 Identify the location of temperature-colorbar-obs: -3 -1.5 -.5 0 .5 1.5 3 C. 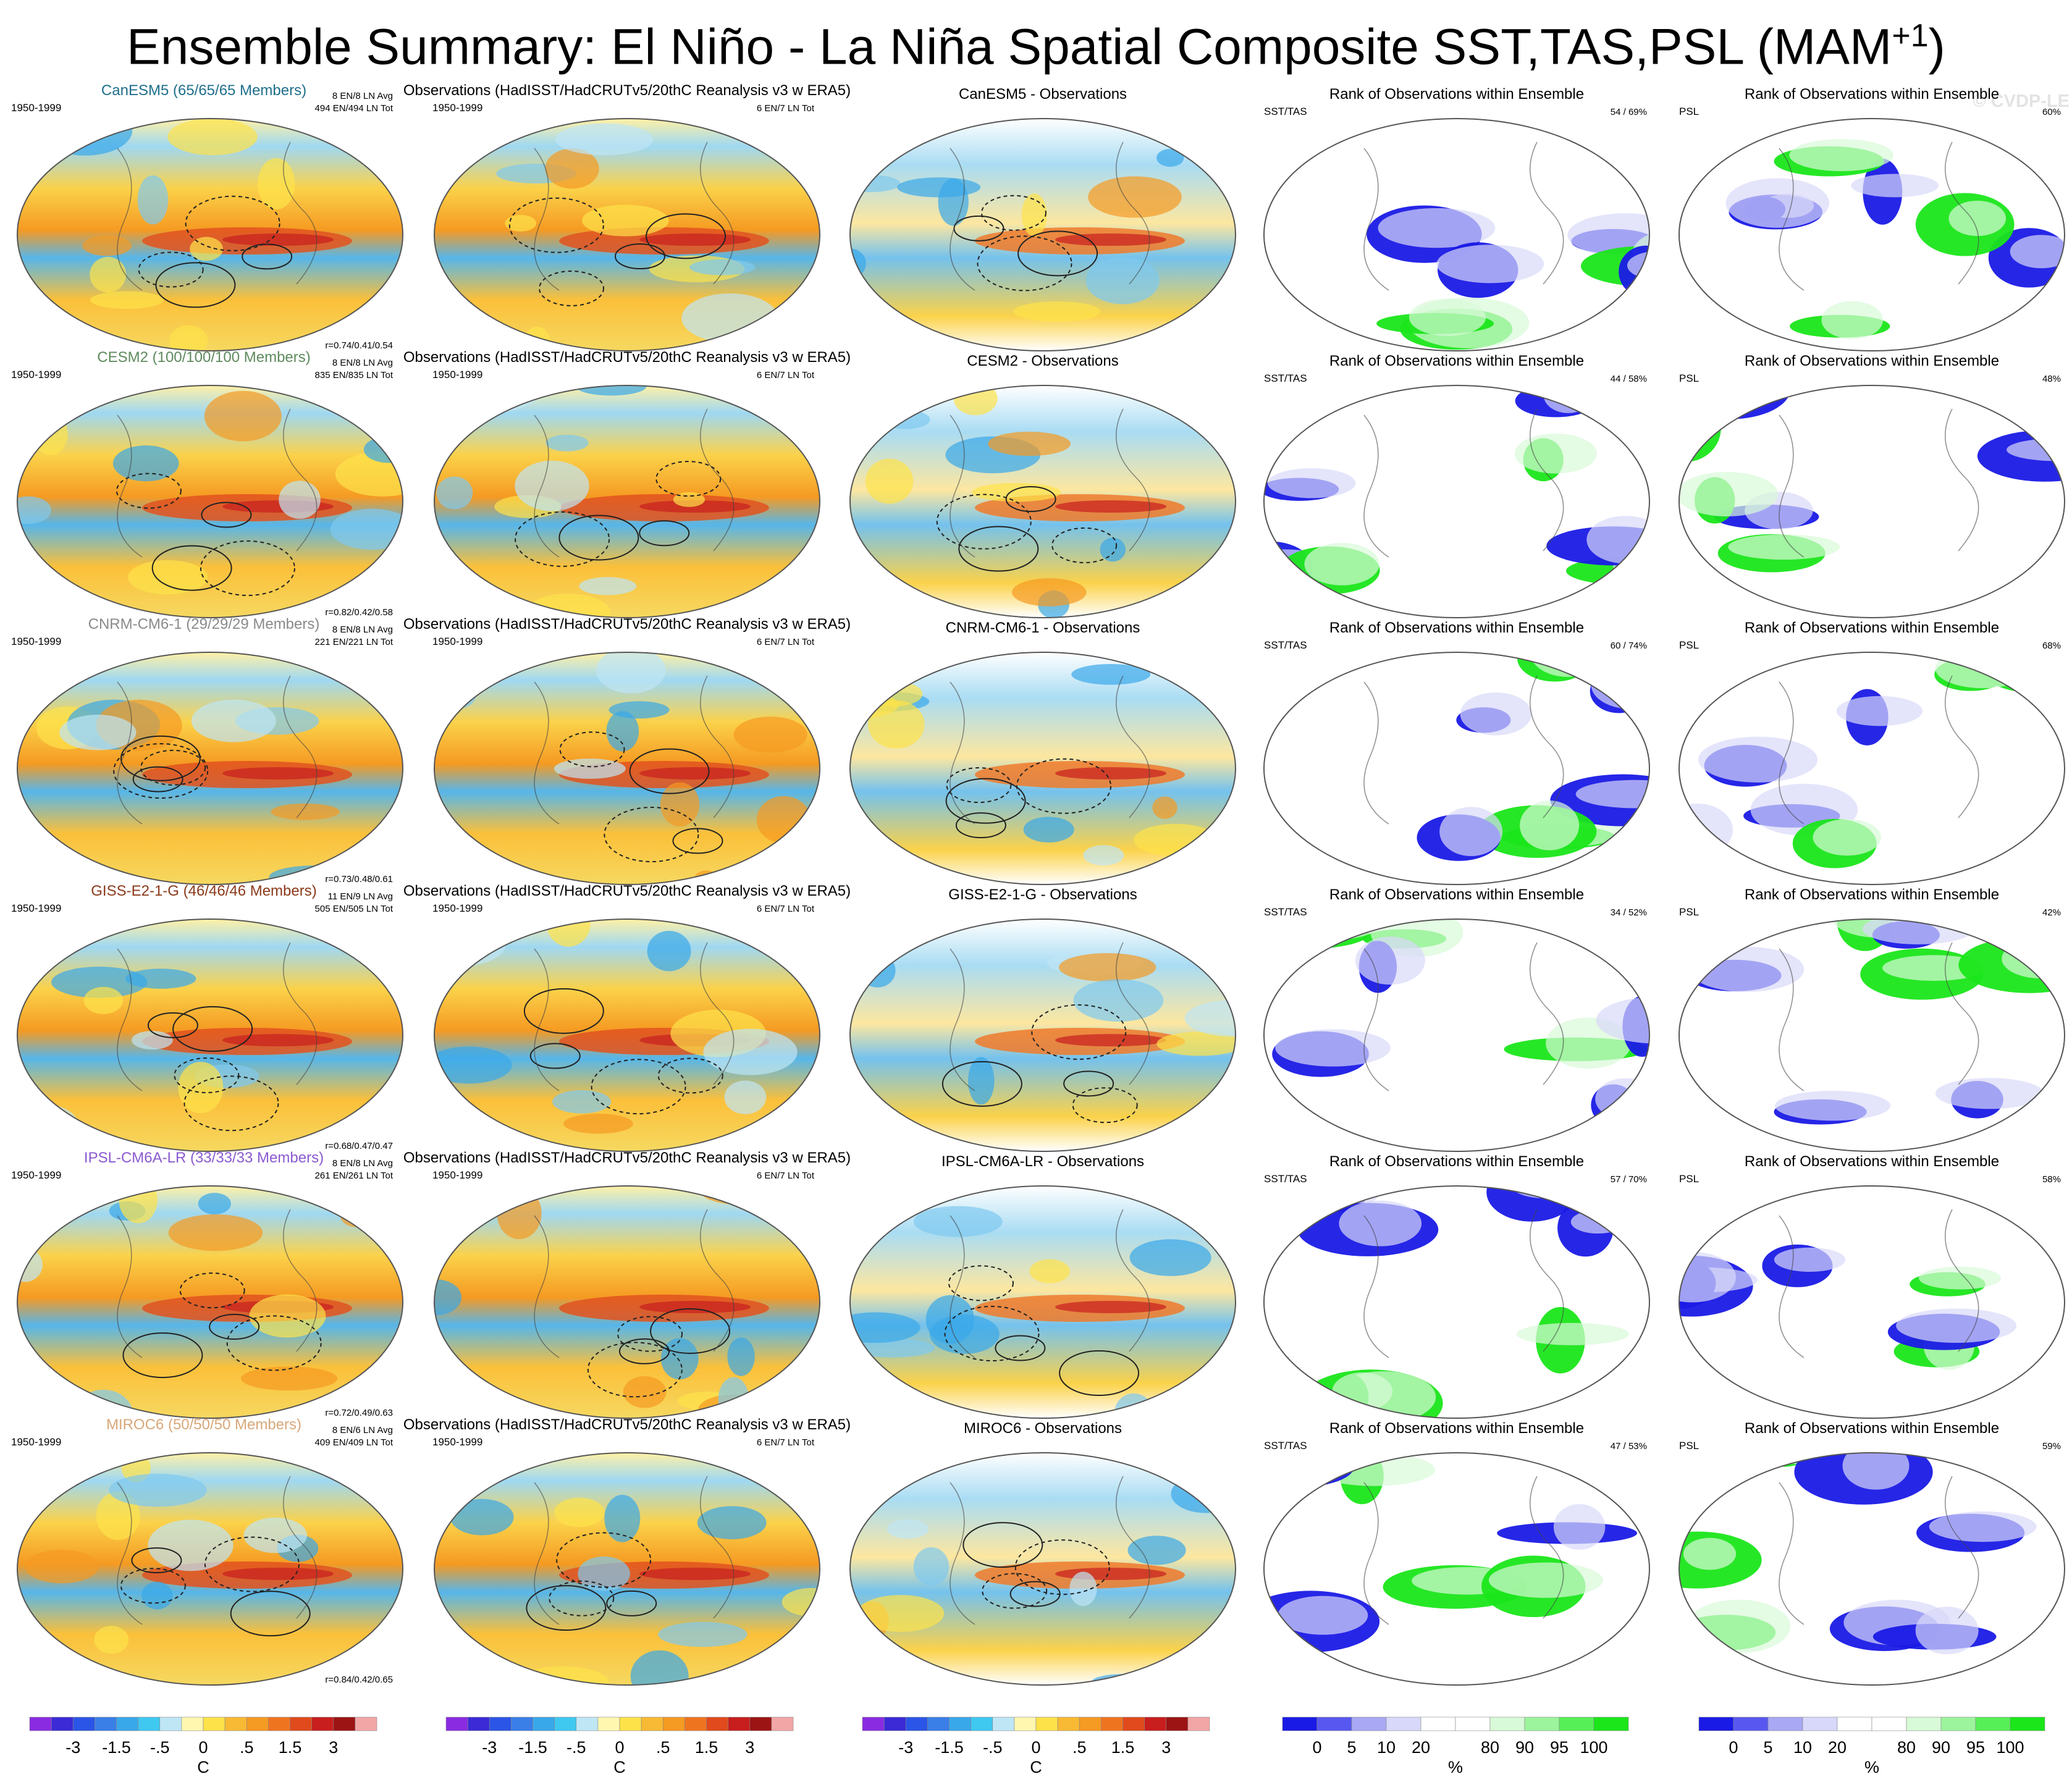
(619, 1746).